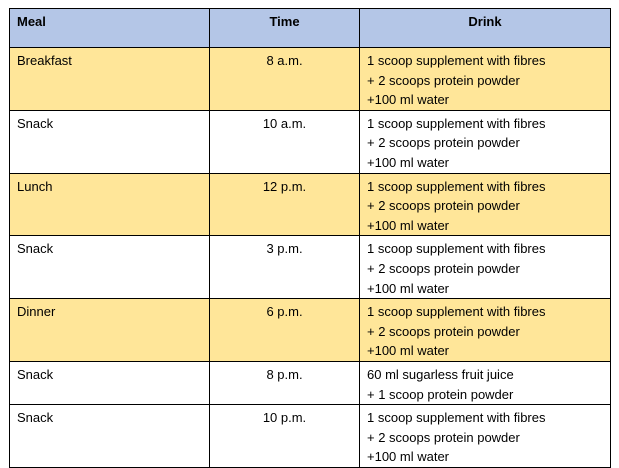  Describe the element at coordinates (284, 141) in the screenshot. I see `time-cell: 10 a.m.` at that location.